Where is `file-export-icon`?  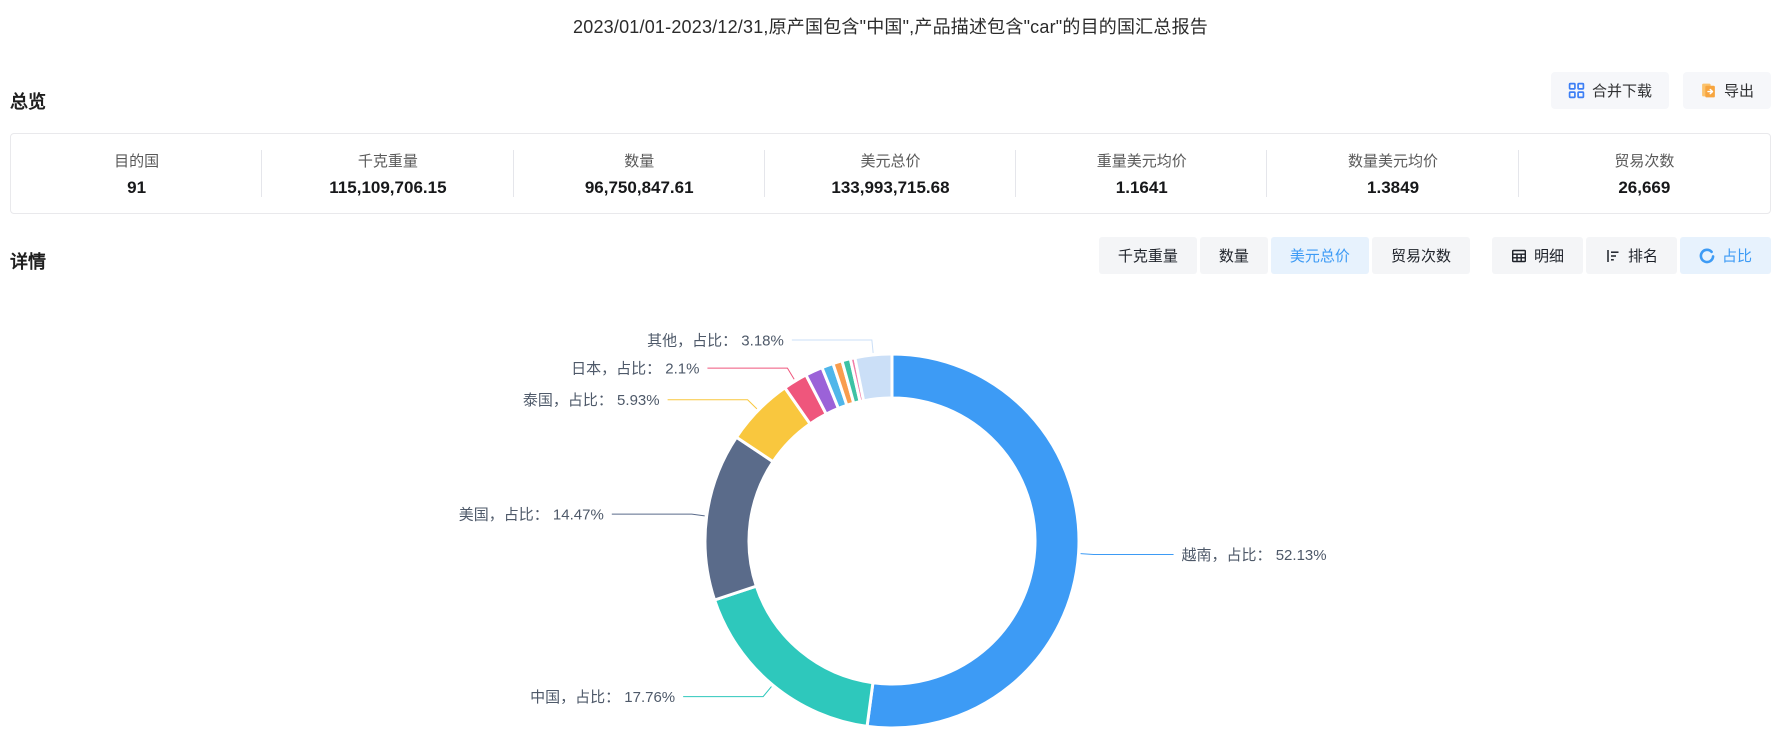 file-export-icon is located at coordinates (1708, 90).